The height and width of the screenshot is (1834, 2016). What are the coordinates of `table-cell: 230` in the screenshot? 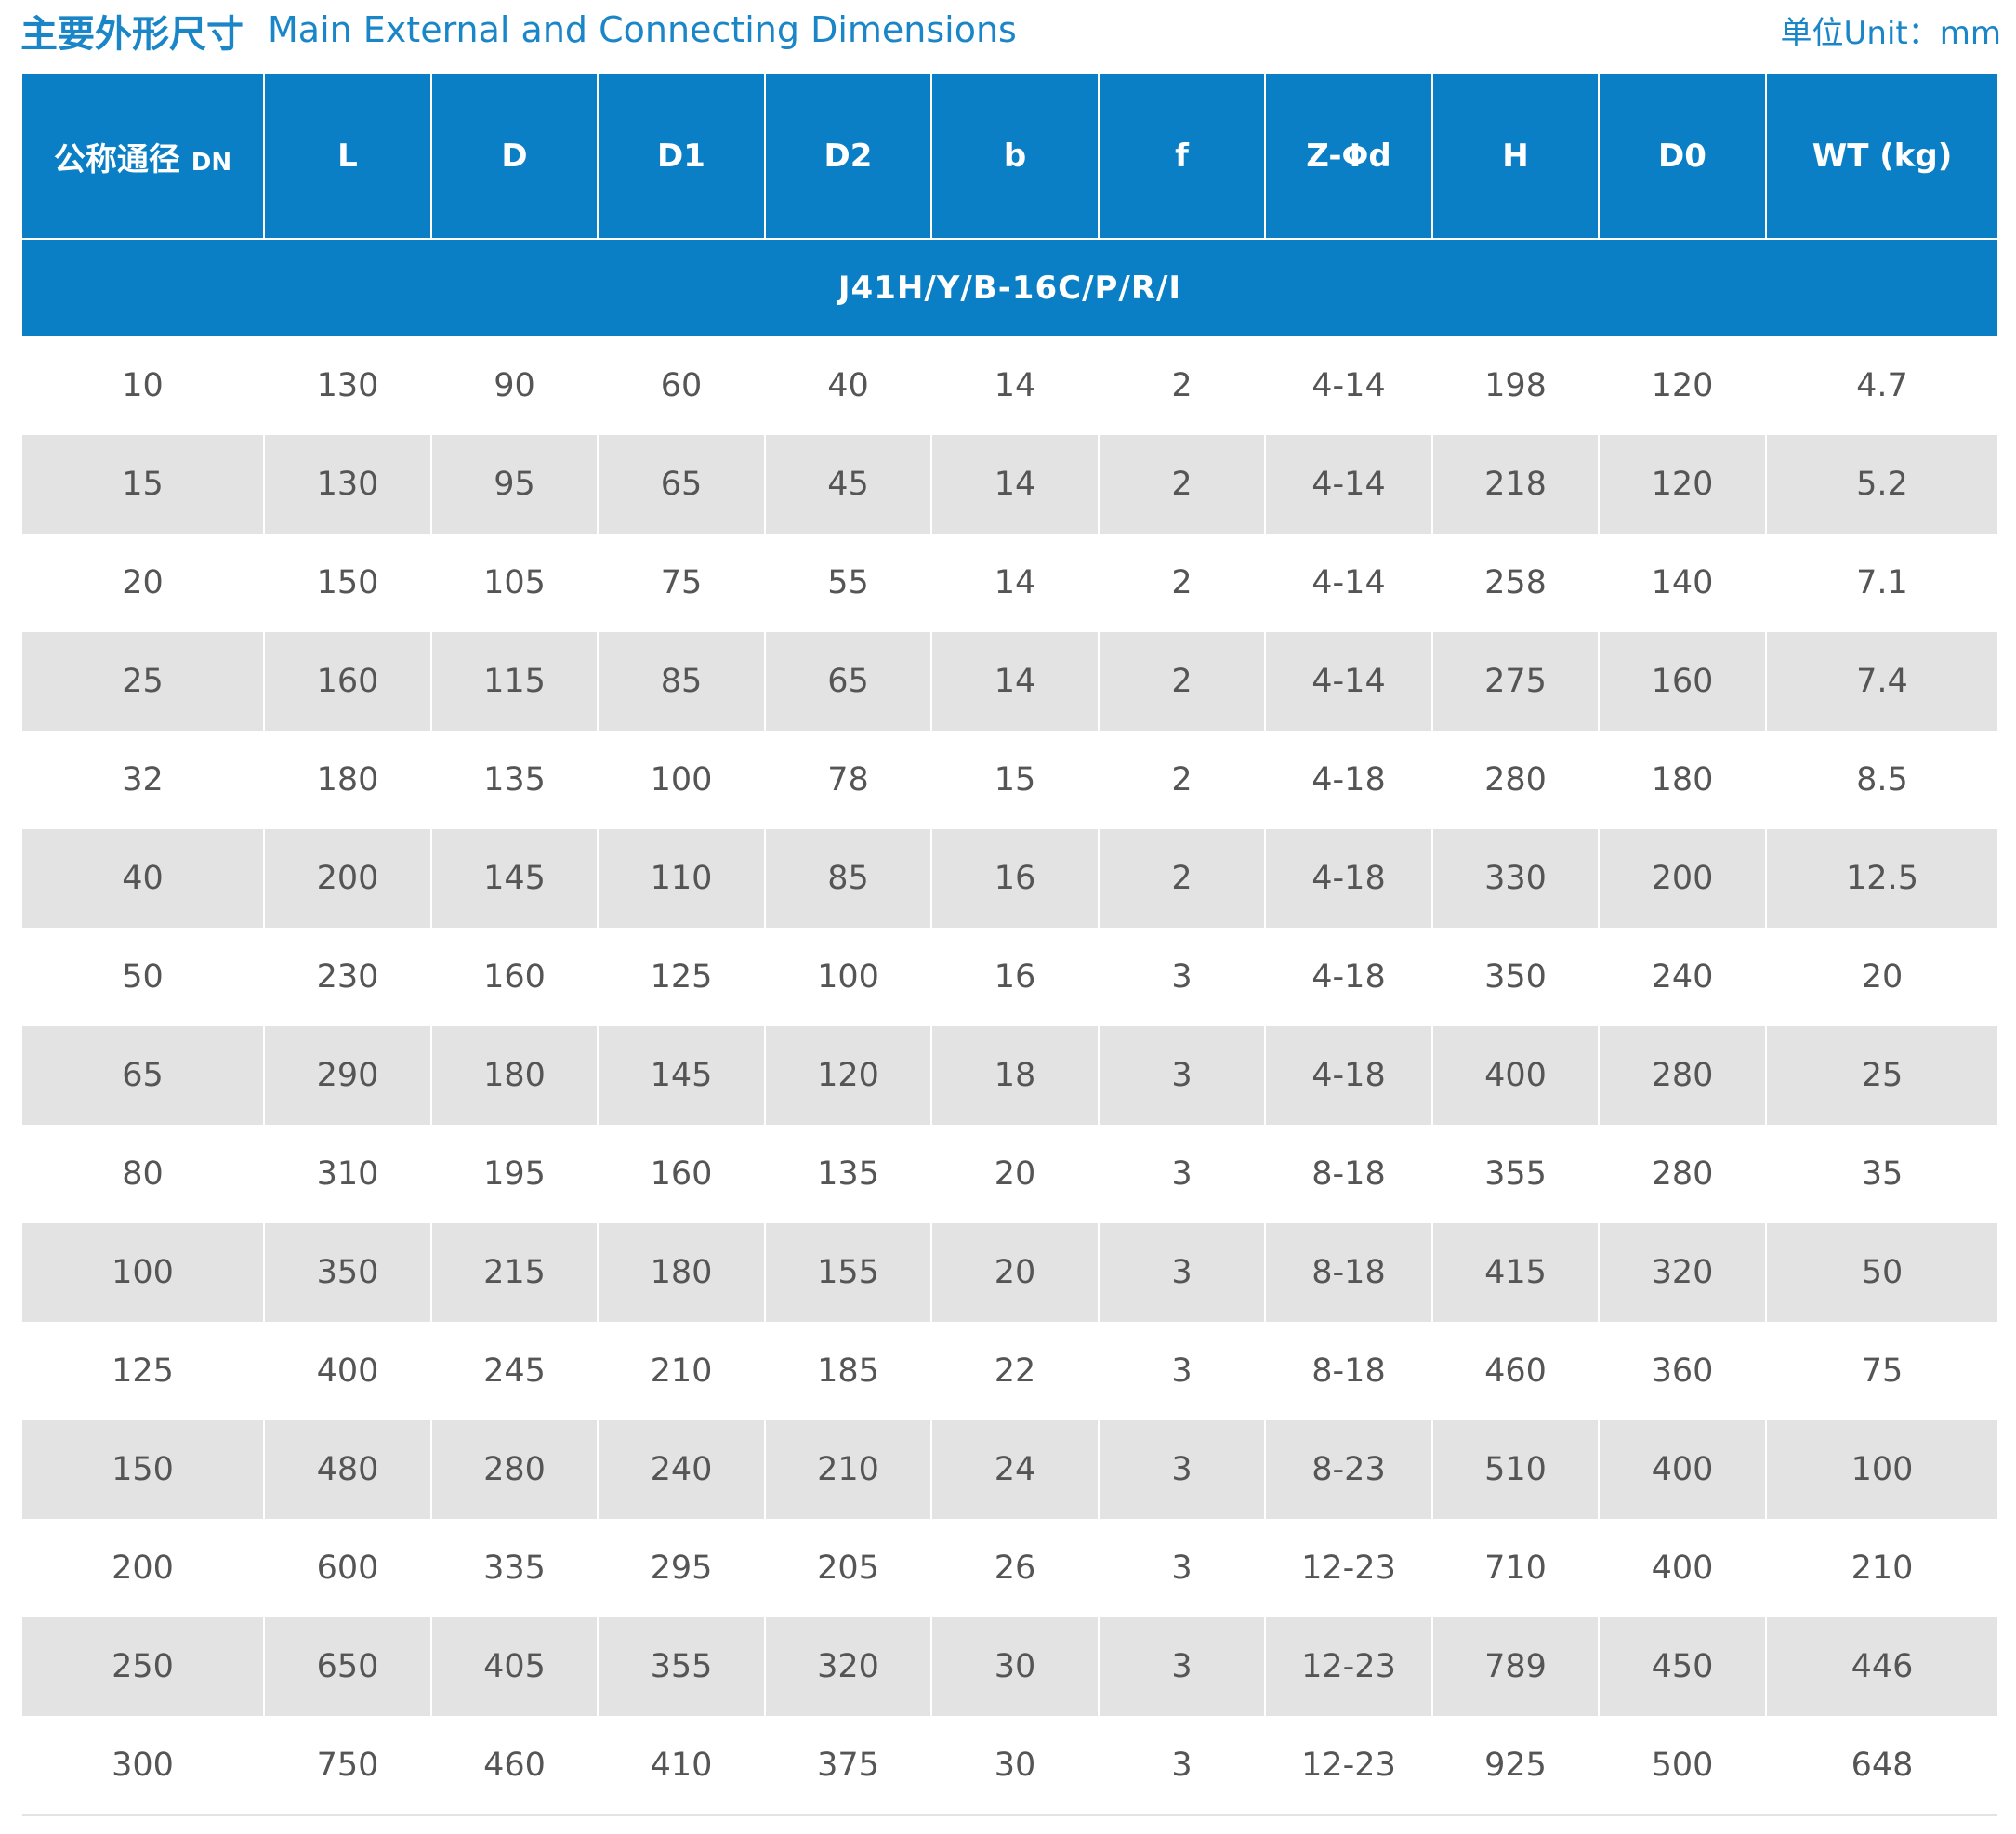 It's located at (348, 977).